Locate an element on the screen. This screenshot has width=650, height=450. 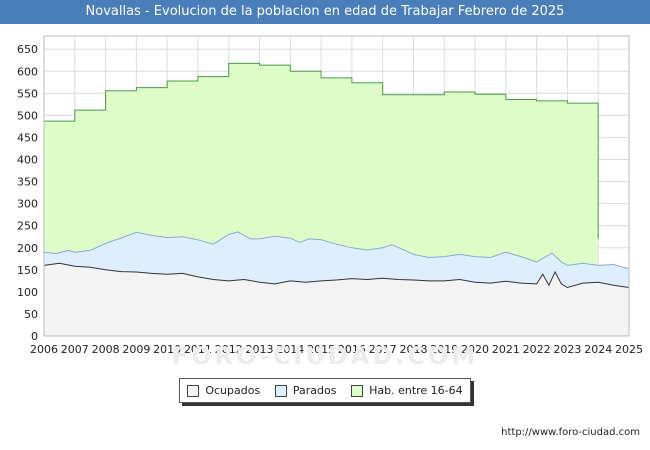
x-tick-label: 2006 is located at coordinates (44, 349).